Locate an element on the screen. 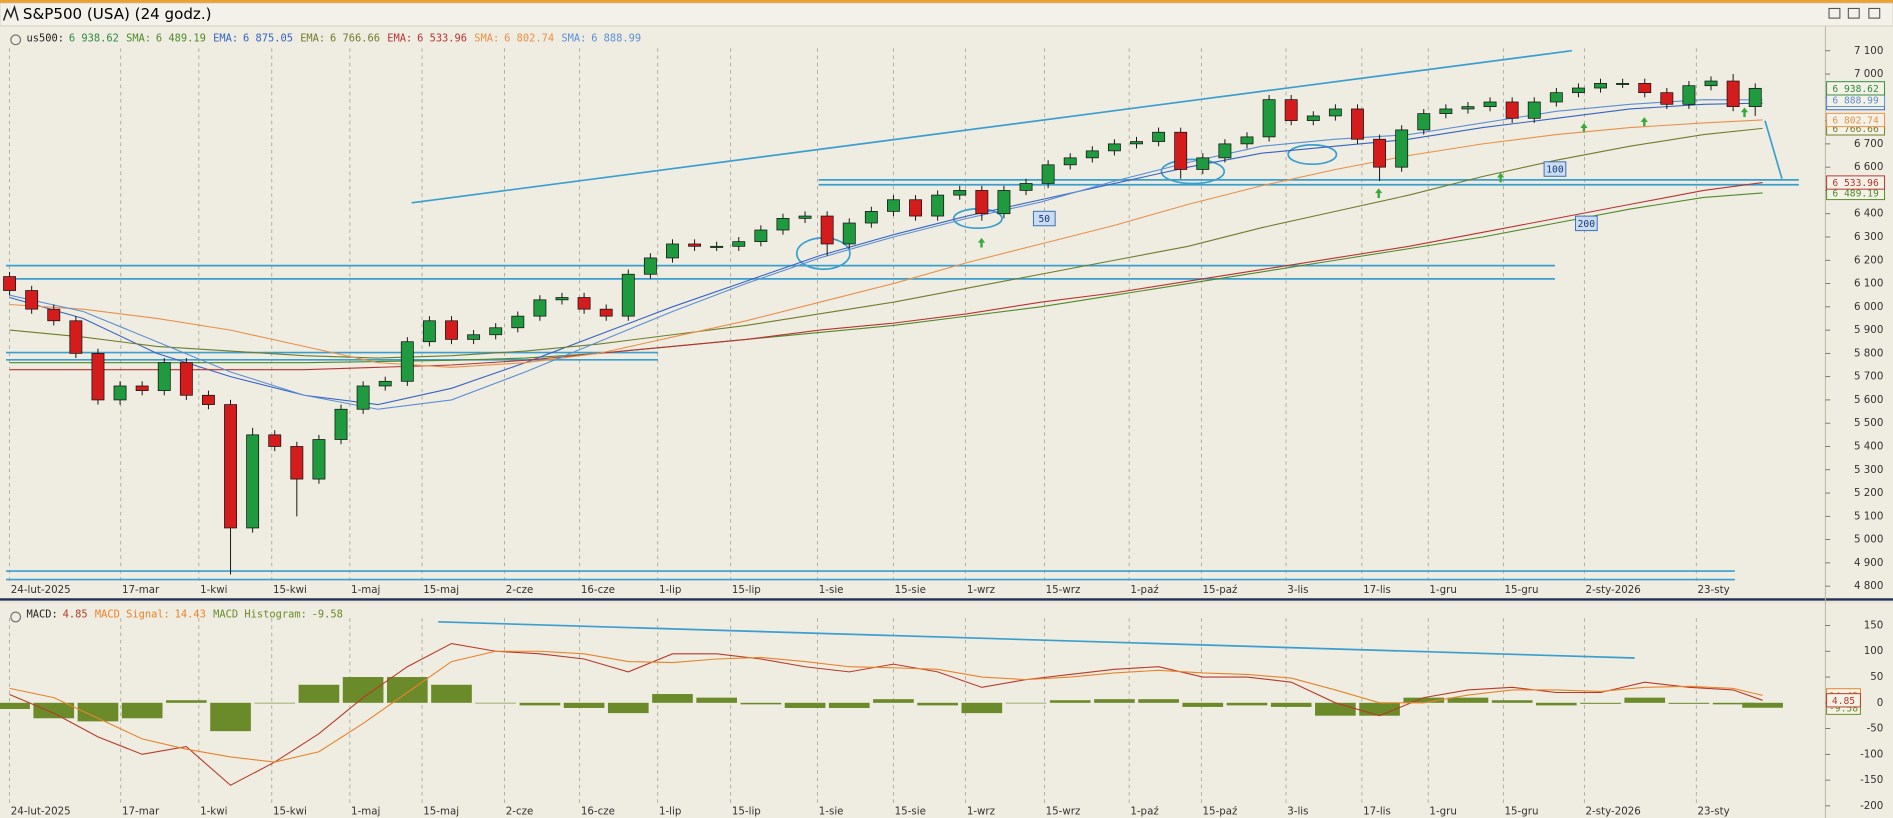 This screenshot has height=818, width=1893. trend-line is located at coordinates (1773, 149).